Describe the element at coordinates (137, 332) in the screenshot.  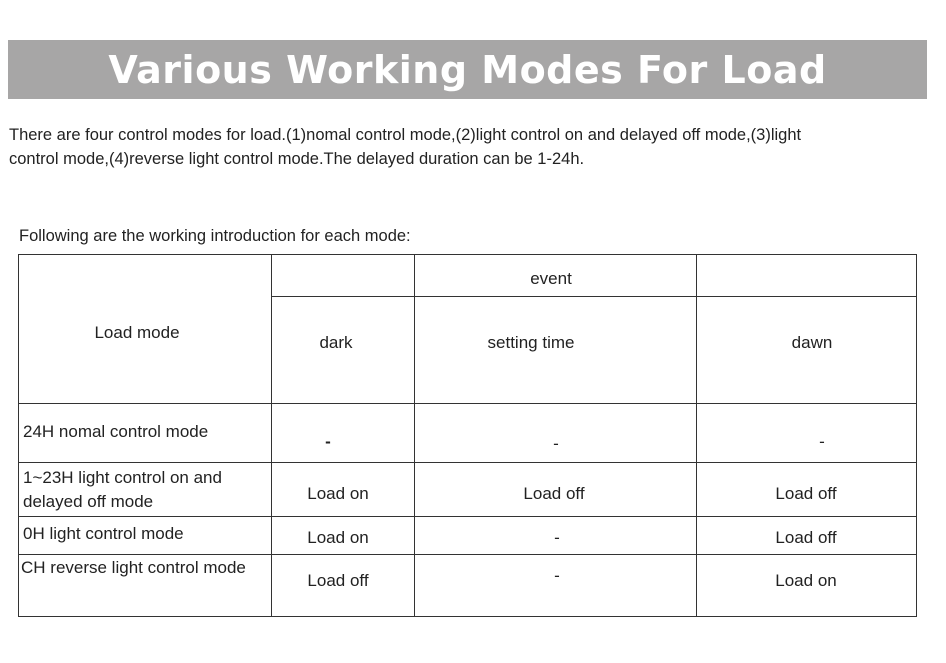
I see `header-load-mode: Load mode` at that location.